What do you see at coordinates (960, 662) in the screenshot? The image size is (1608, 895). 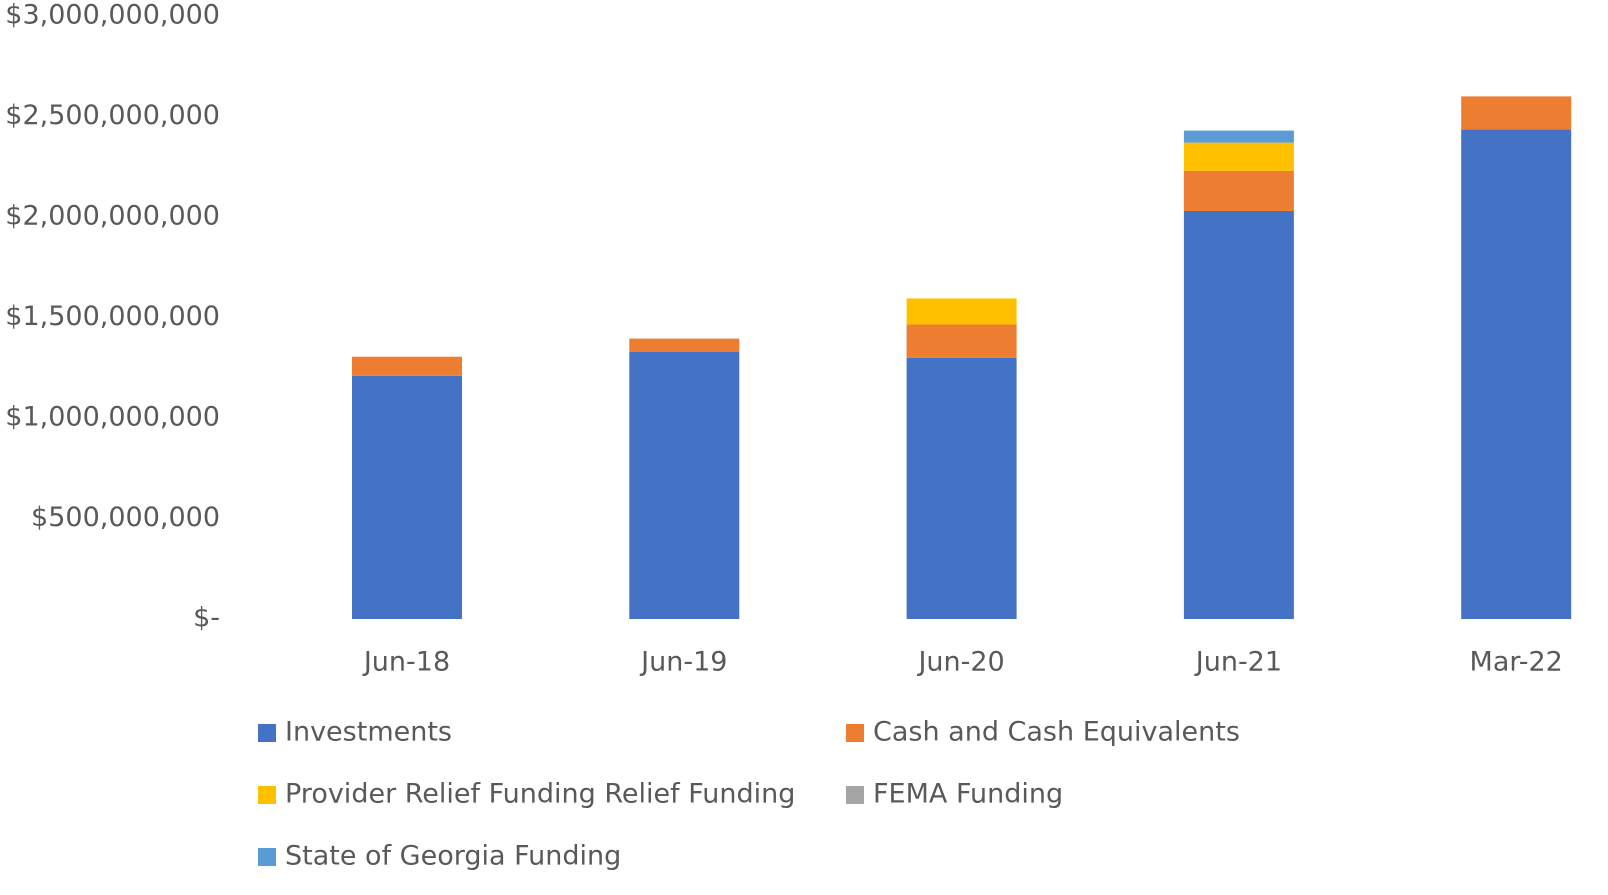 I see `x-tick-label: Jun-20` at bounding box center [960, 662].